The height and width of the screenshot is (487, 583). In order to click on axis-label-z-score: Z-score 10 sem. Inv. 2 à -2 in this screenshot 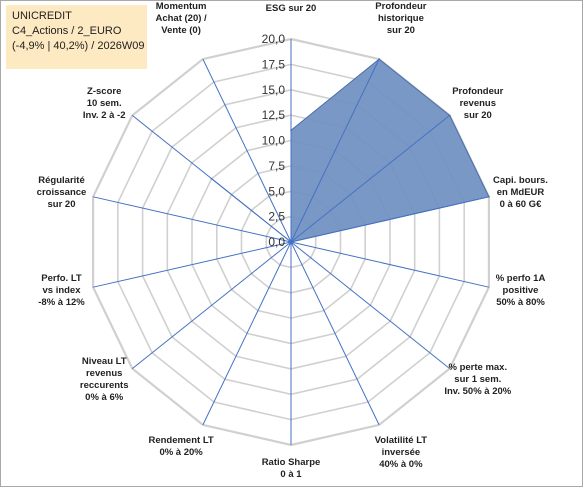, I will do `click(104, 103)`.